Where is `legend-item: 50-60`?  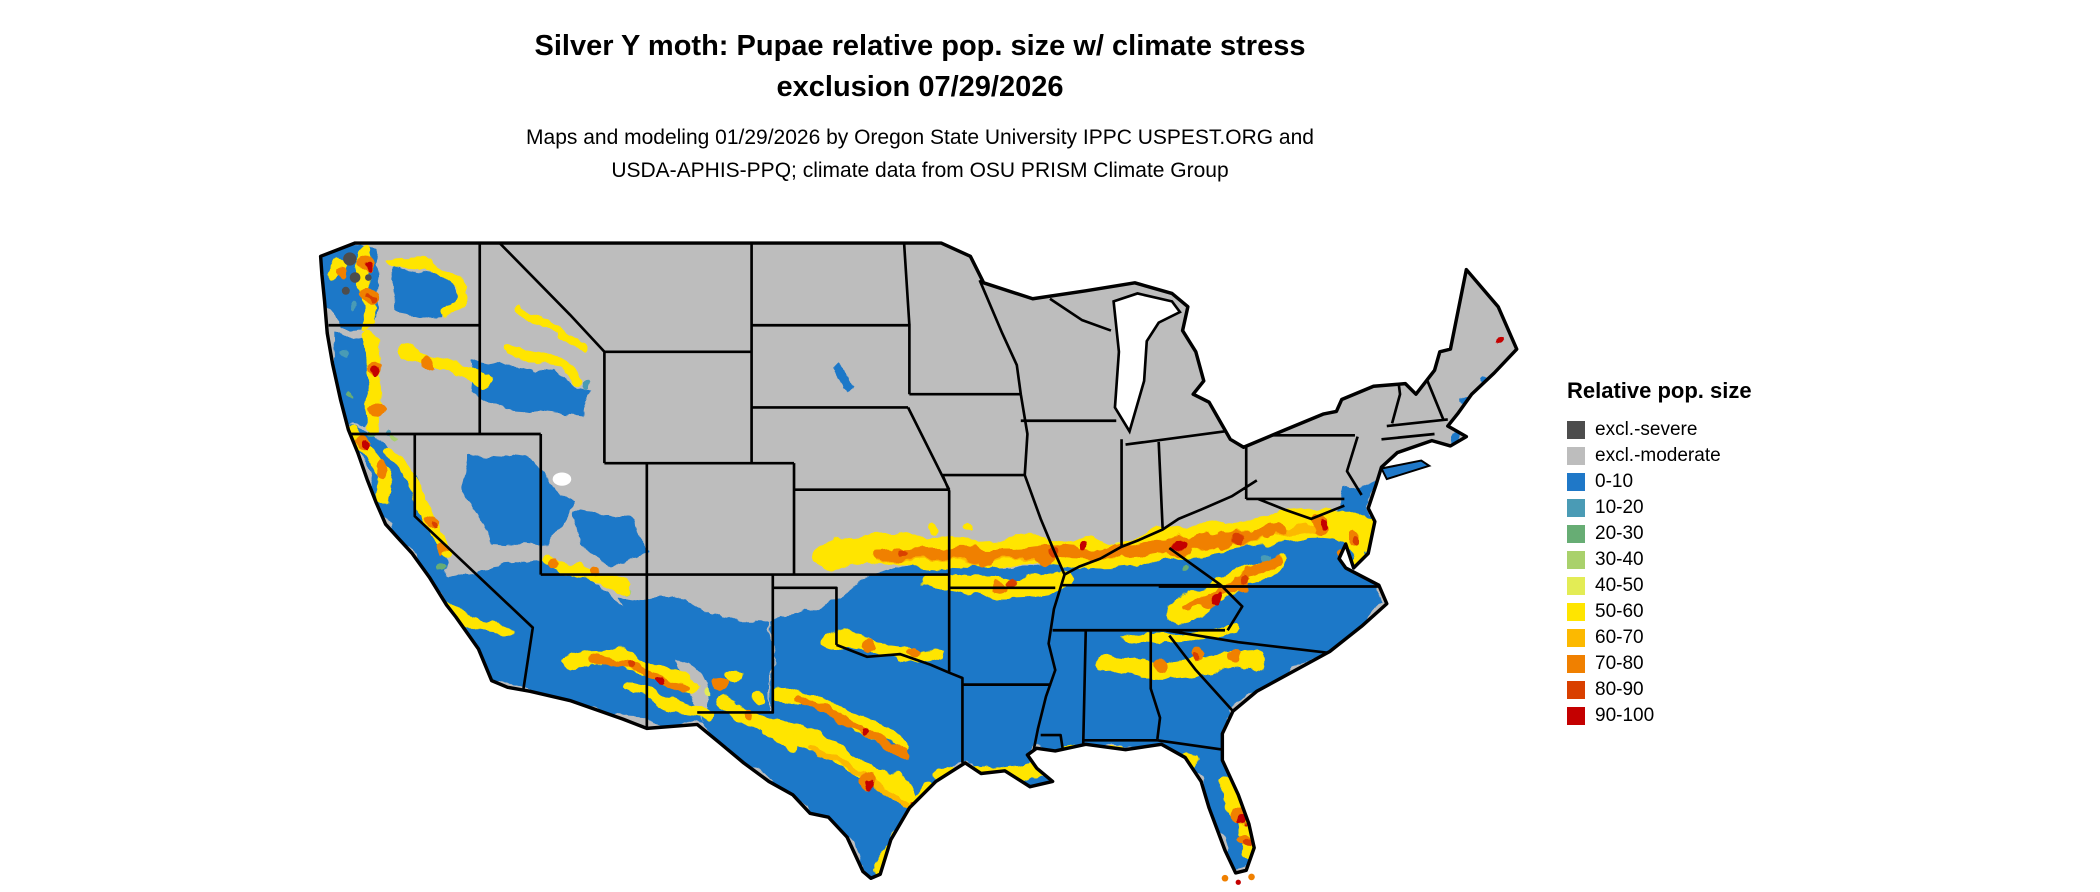
legend-item: 50-60 is located at coordinates (1659, 612).